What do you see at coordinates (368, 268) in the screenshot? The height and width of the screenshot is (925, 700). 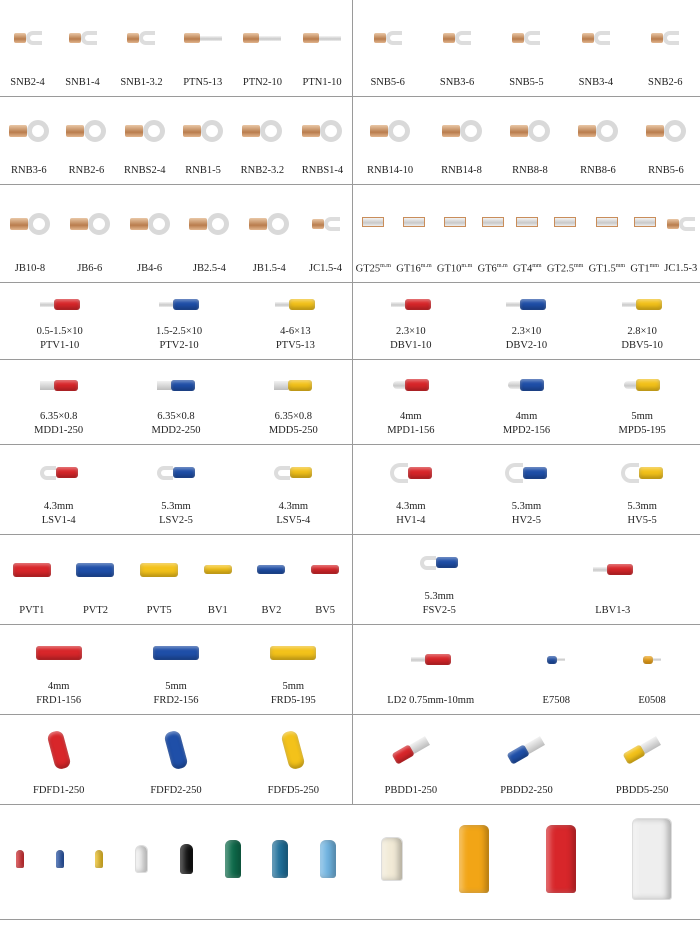 I see `product-code-text: GT25` at bounding box center [368, 268].